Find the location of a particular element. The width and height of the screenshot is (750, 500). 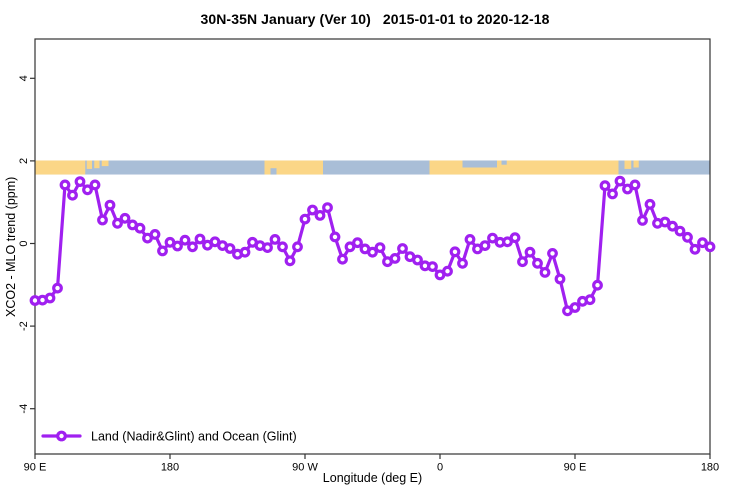

y-tick-label: 4 is located at coordinates (24, 78).